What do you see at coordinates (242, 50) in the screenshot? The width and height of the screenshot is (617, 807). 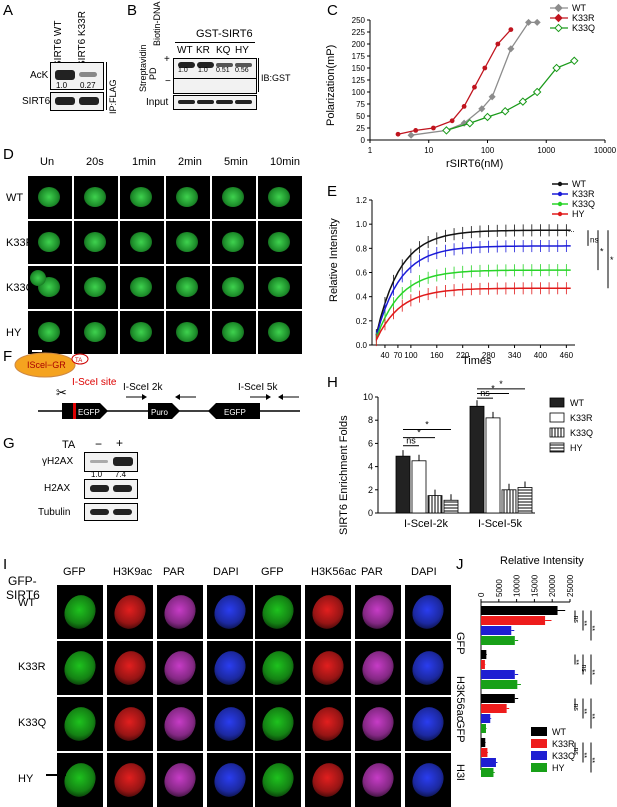 I see `lane-hy: HY` at bounding box center [242, 50].